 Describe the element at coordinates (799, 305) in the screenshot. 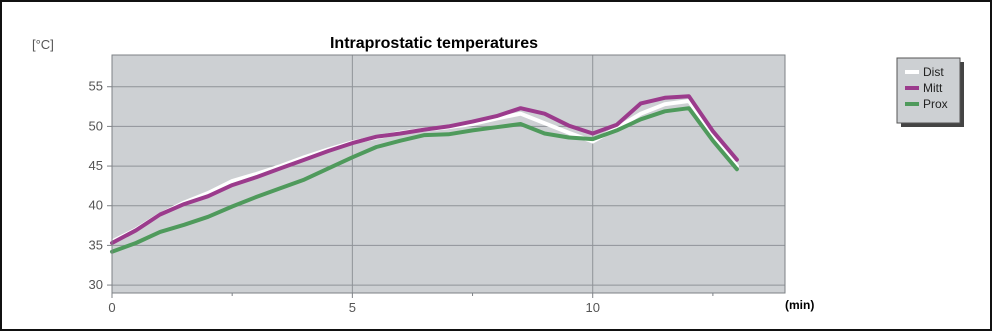

I see `x-axis-label: (min)` at that location.